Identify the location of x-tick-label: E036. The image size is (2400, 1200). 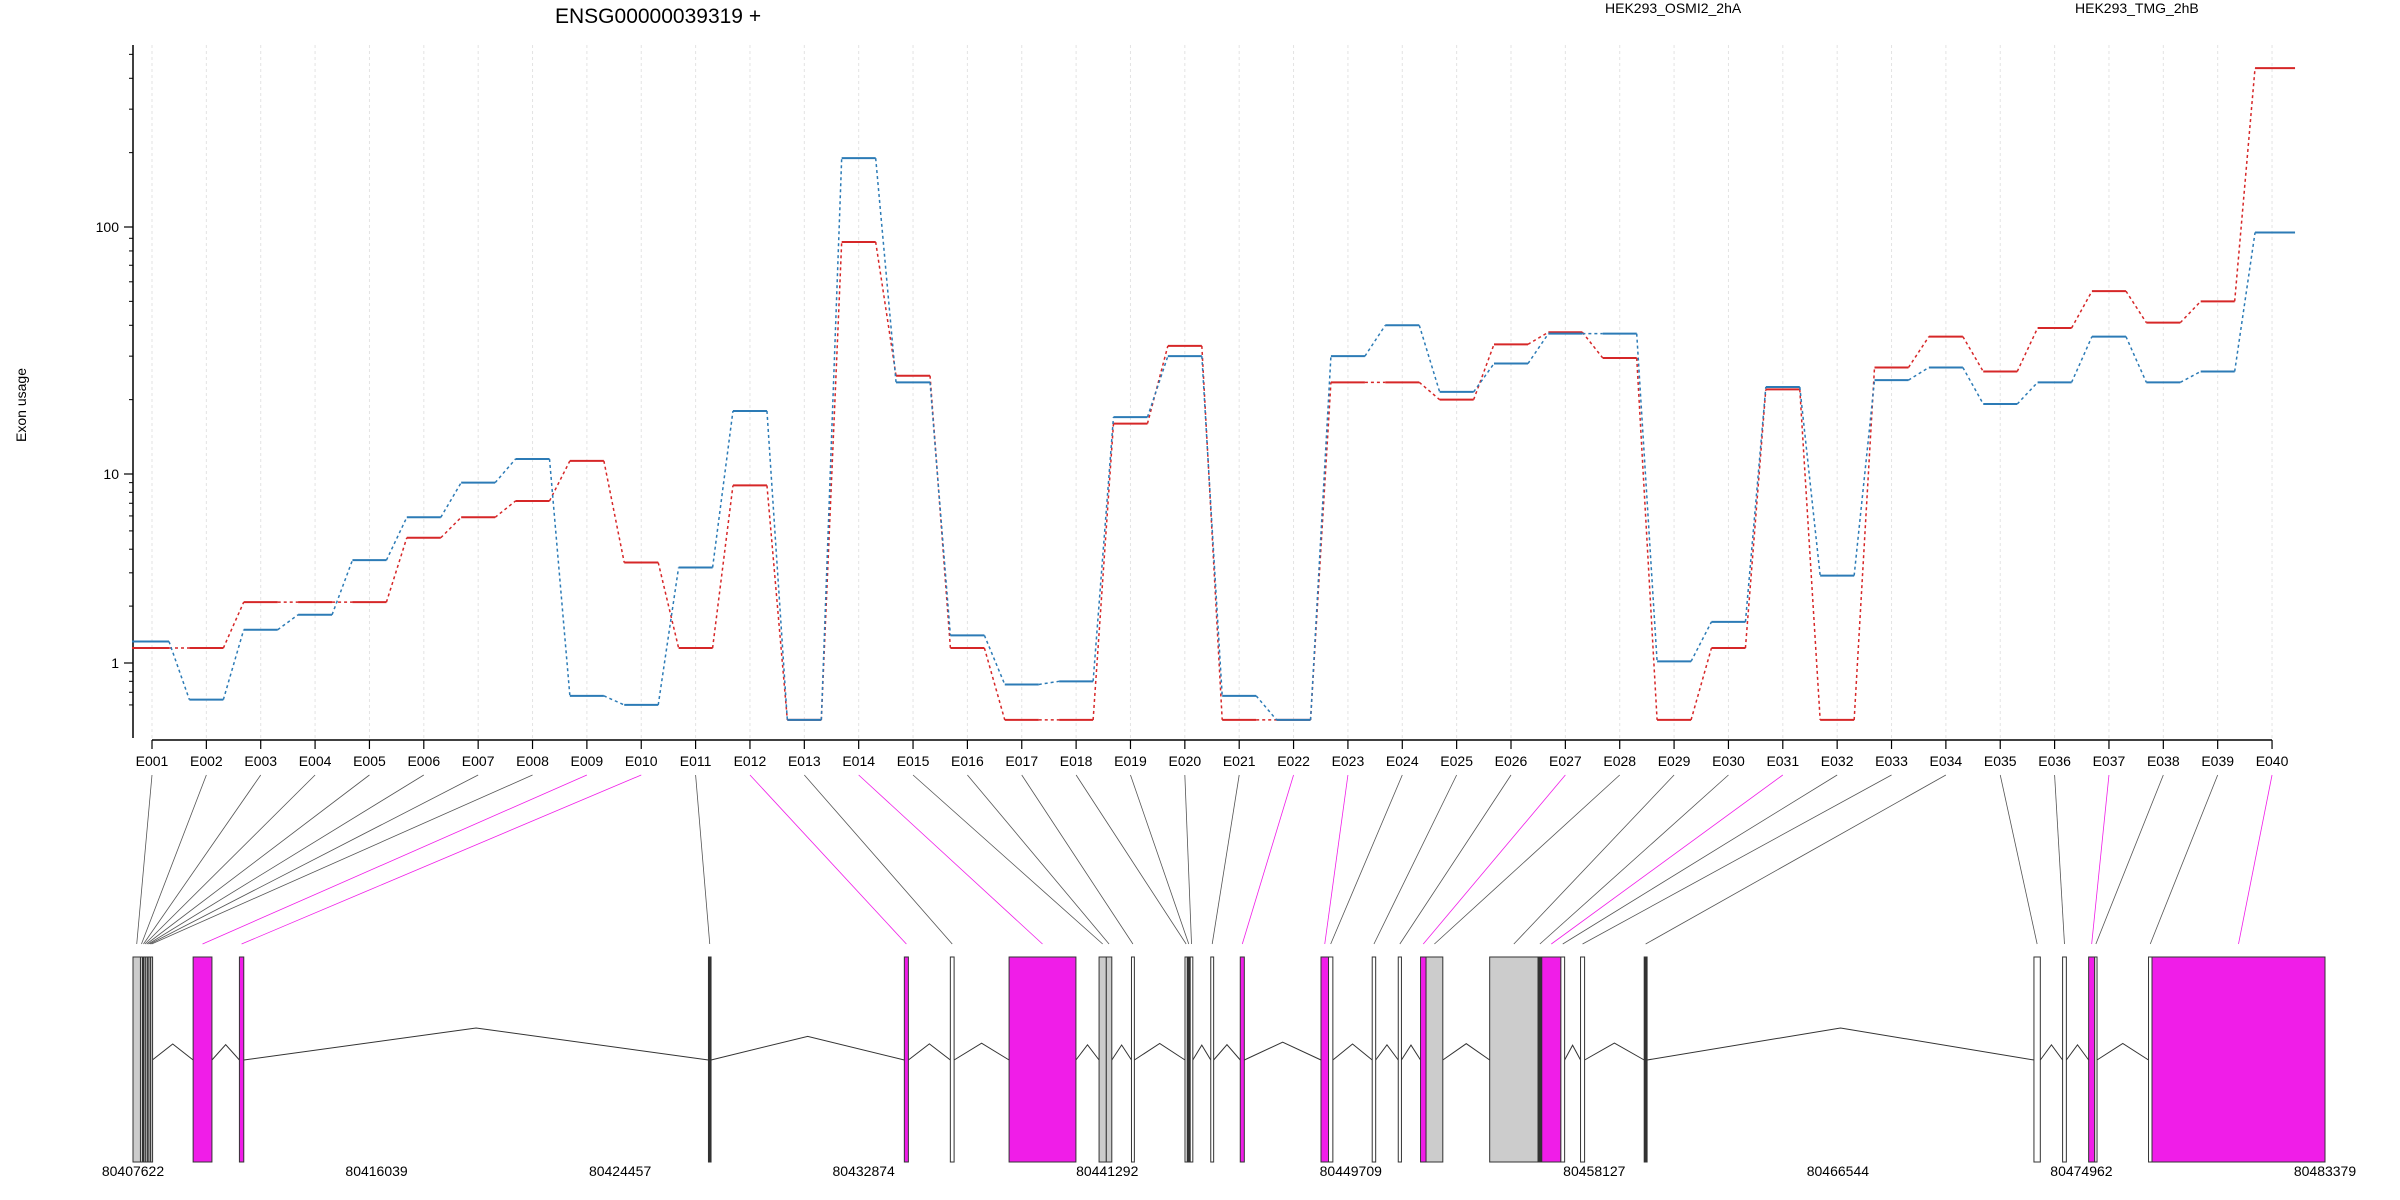
(2054, 761).